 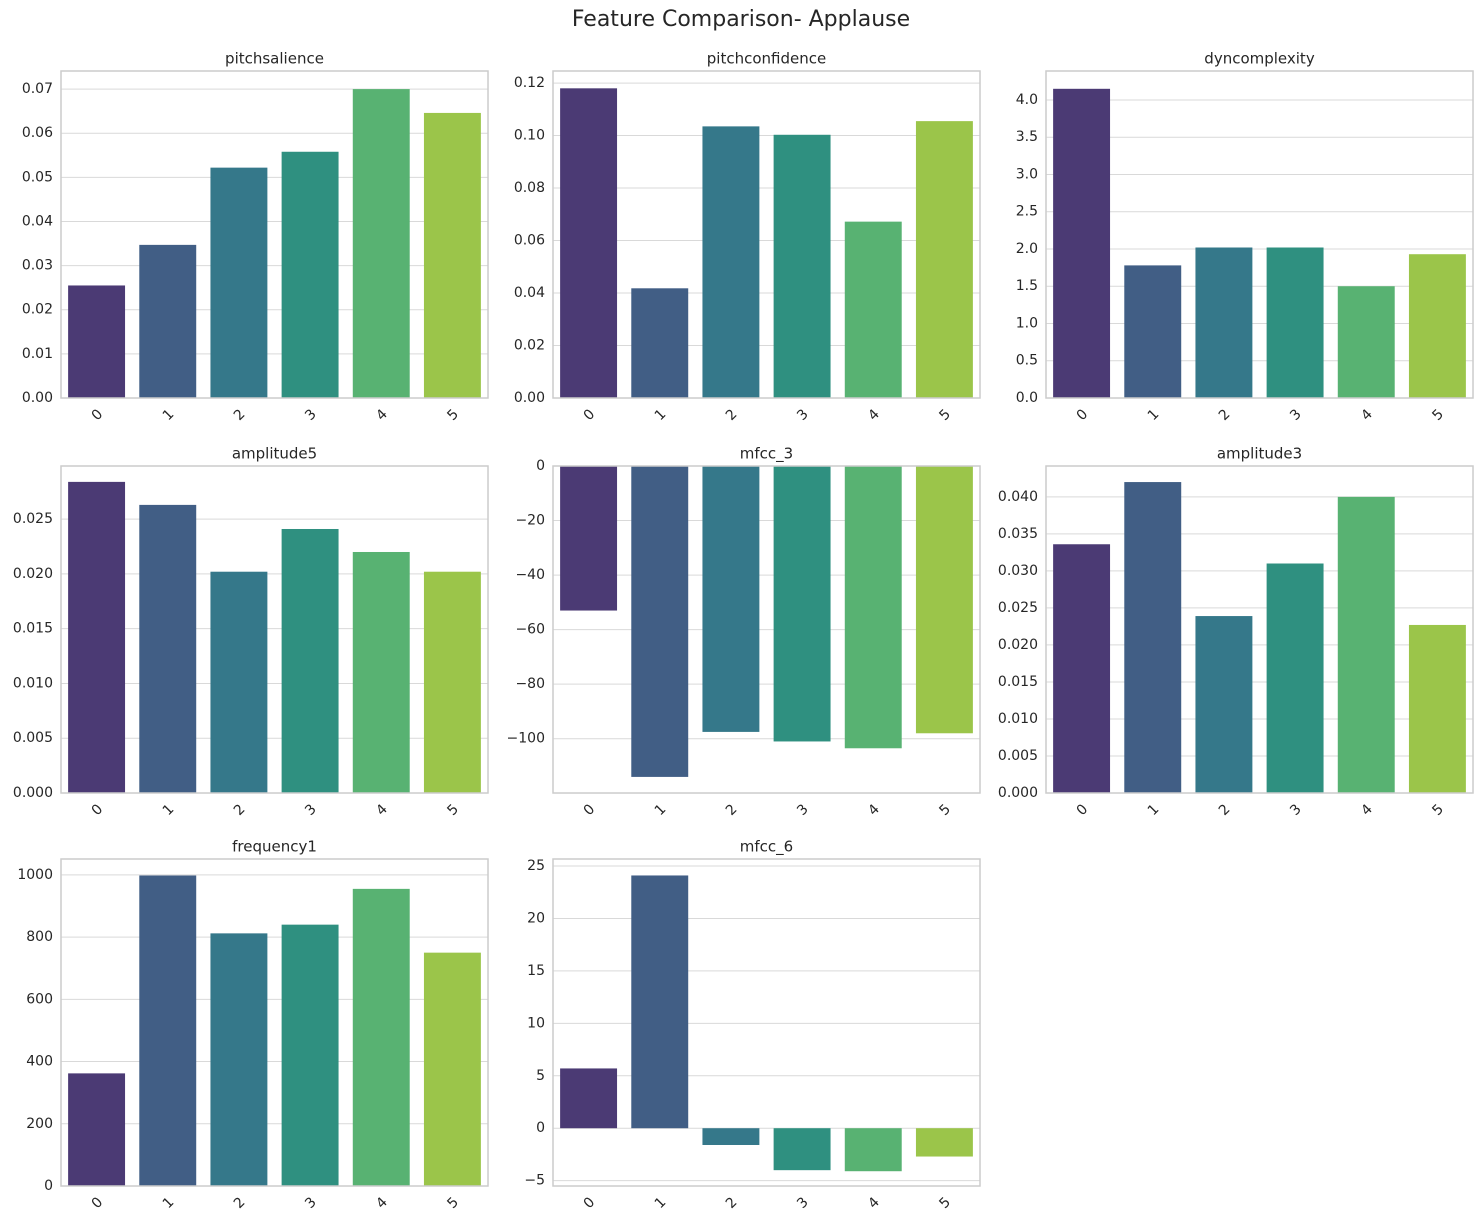 I want to click on y-tick-label: 0.01, so click(x=37, y=354).